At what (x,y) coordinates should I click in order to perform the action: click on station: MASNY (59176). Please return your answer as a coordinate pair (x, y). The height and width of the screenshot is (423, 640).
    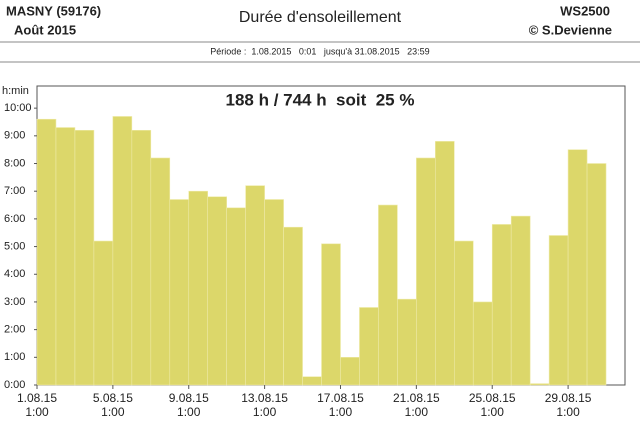
    Looking at the image, I should click on (53, 10).